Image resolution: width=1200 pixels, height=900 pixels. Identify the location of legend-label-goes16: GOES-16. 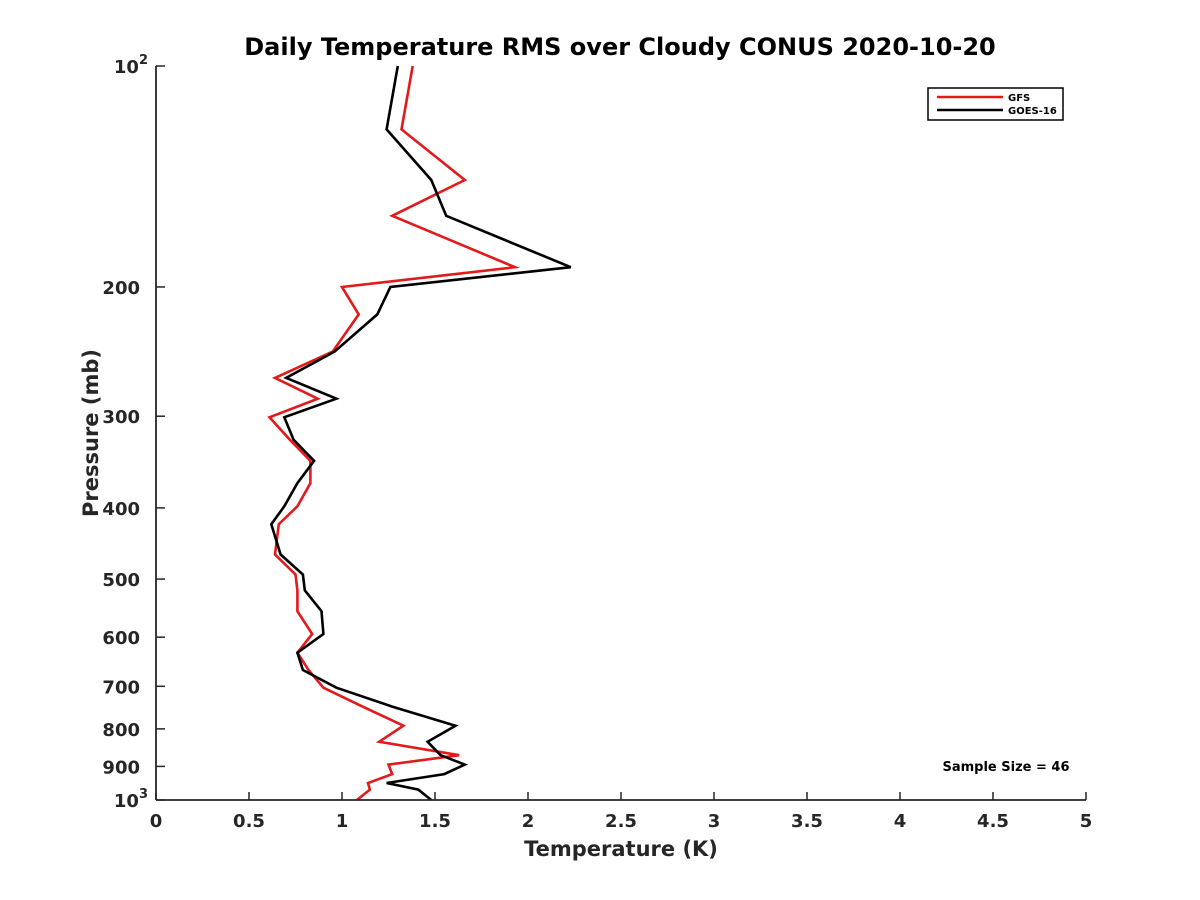
(1032, 111).